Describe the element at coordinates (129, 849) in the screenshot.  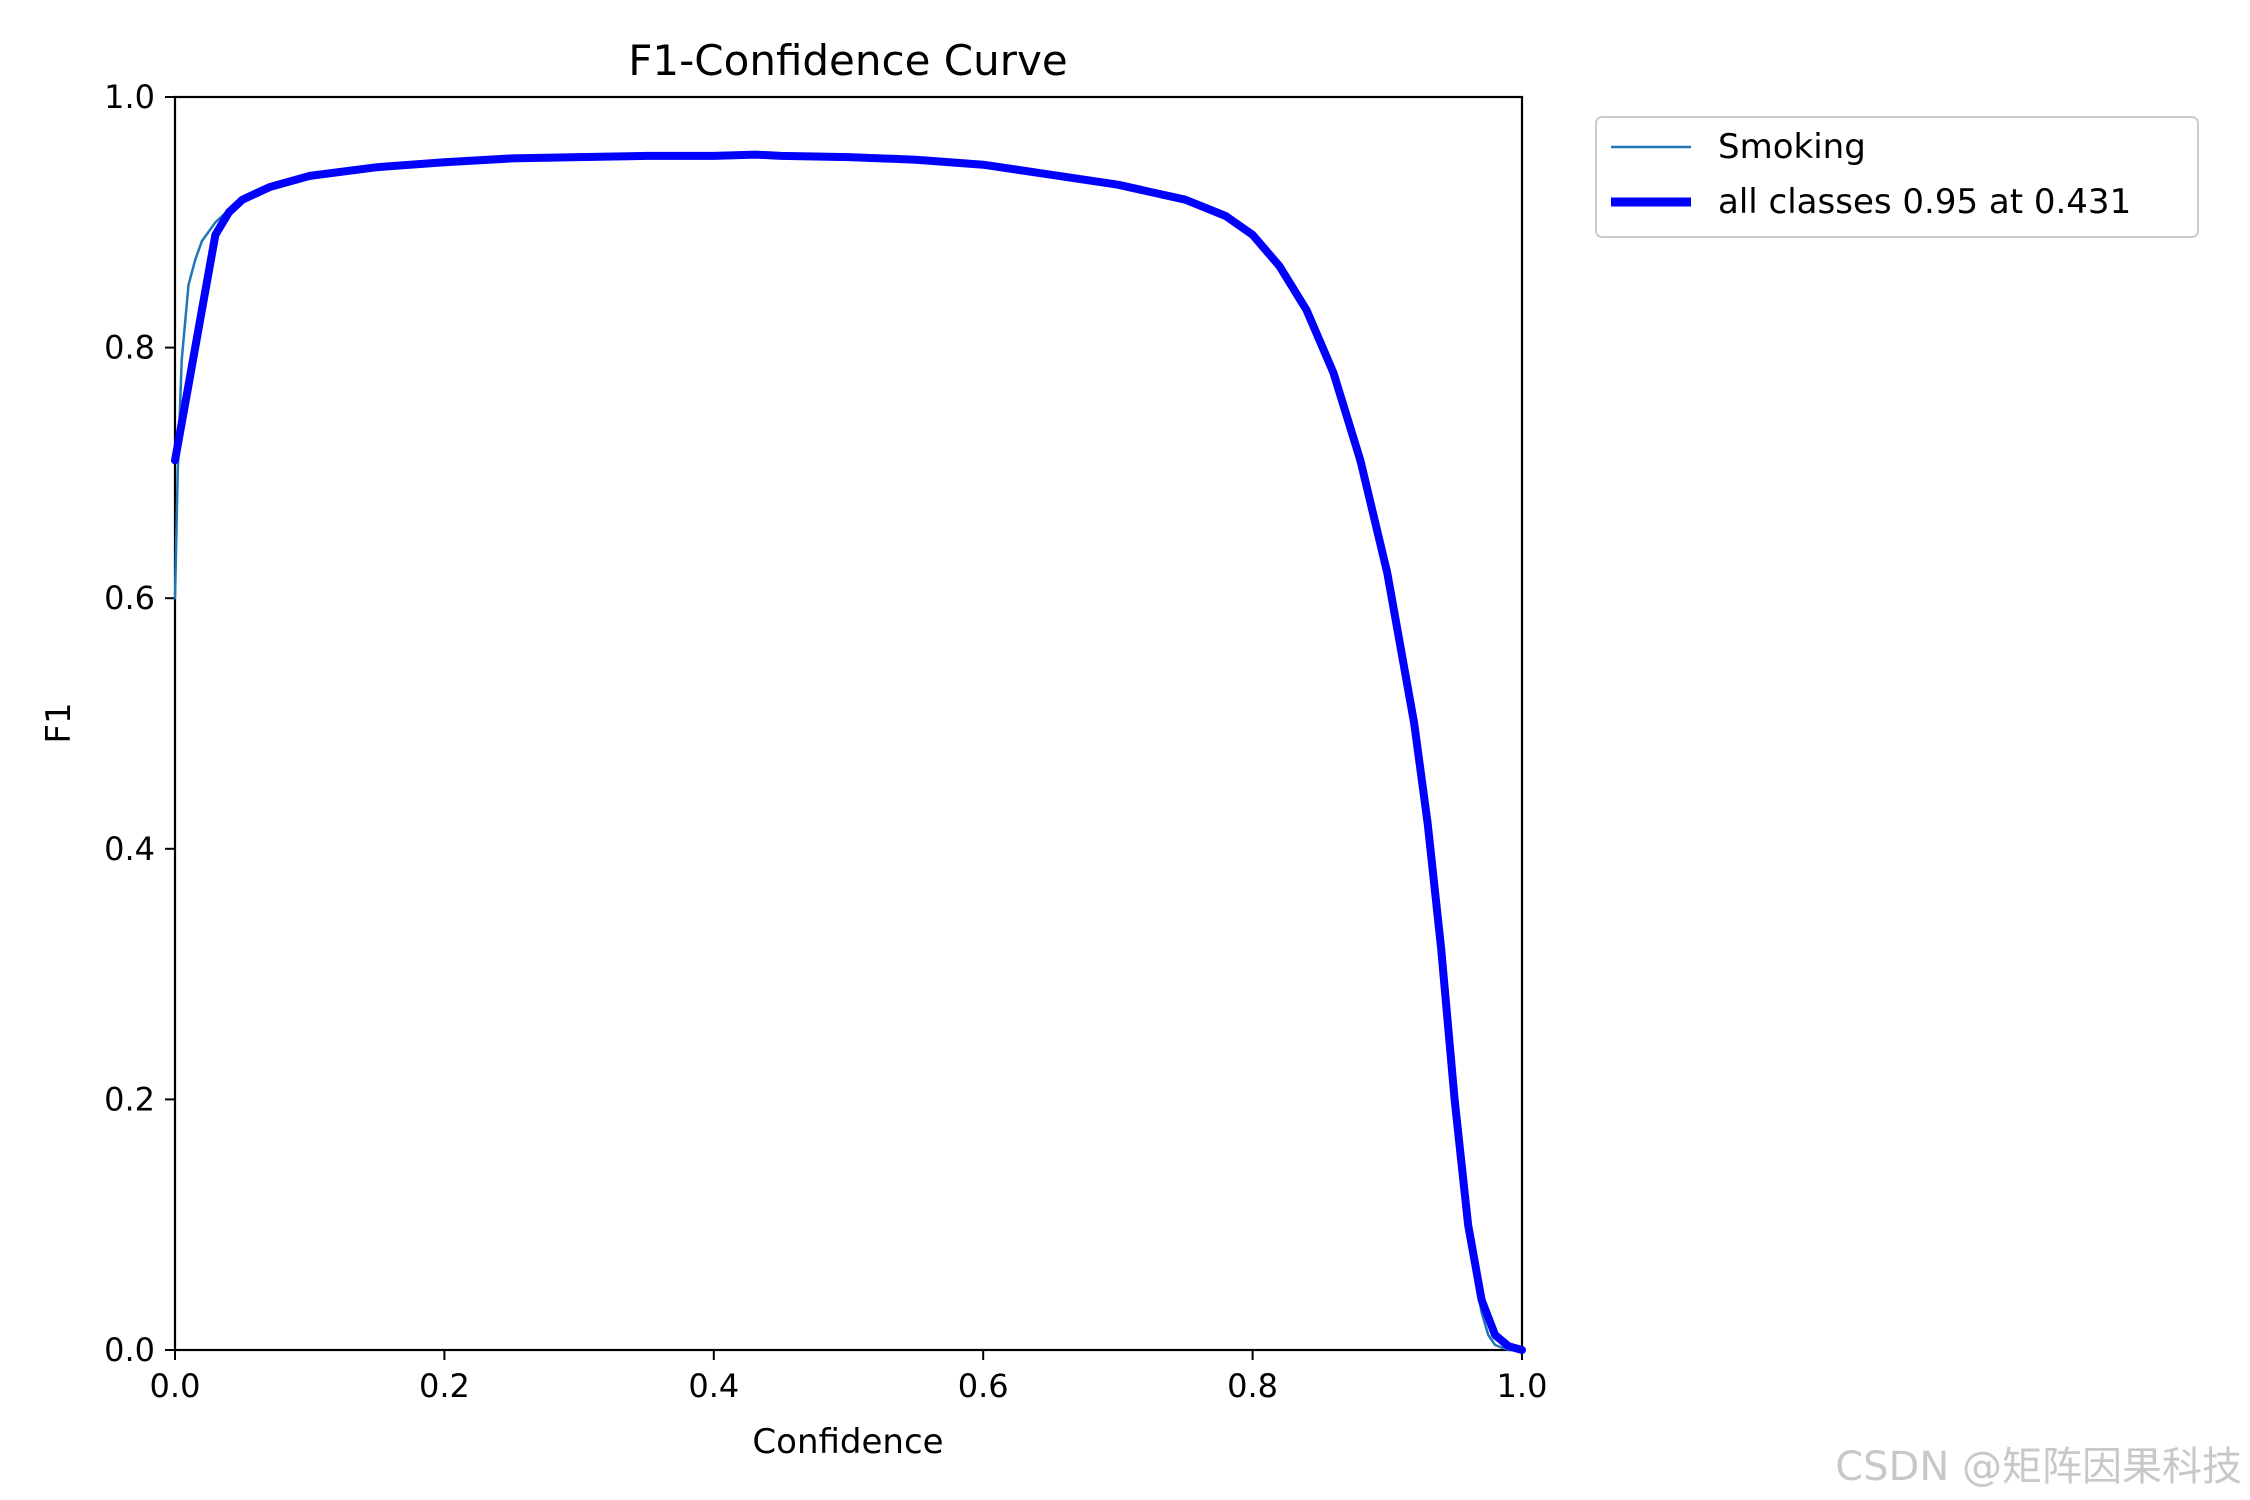
I see `y-tick-label: 0.4` at that location.